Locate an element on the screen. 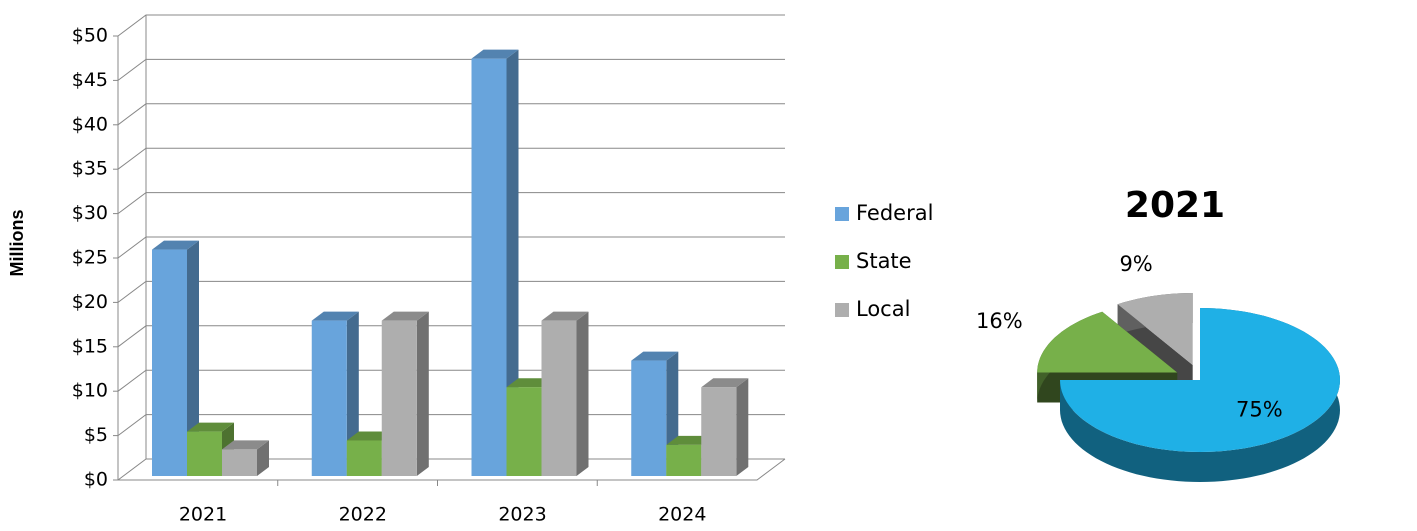  x-tick-label: 2024 is located at coordinates (682, 515).